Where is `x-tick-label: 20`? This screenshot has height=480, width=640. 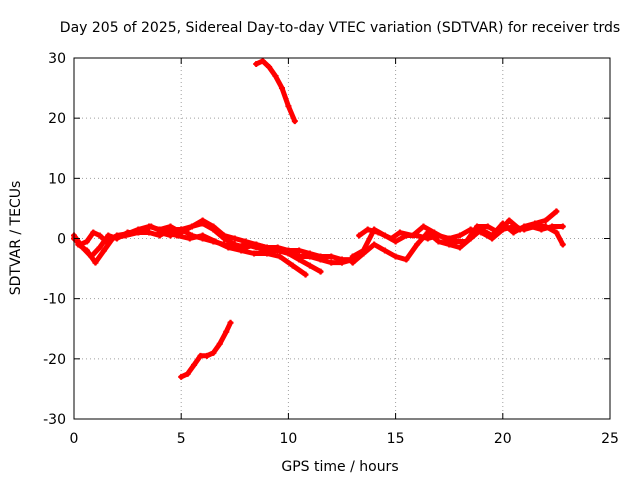
x-tick-label: 20 is located at coordinates (503, 439).